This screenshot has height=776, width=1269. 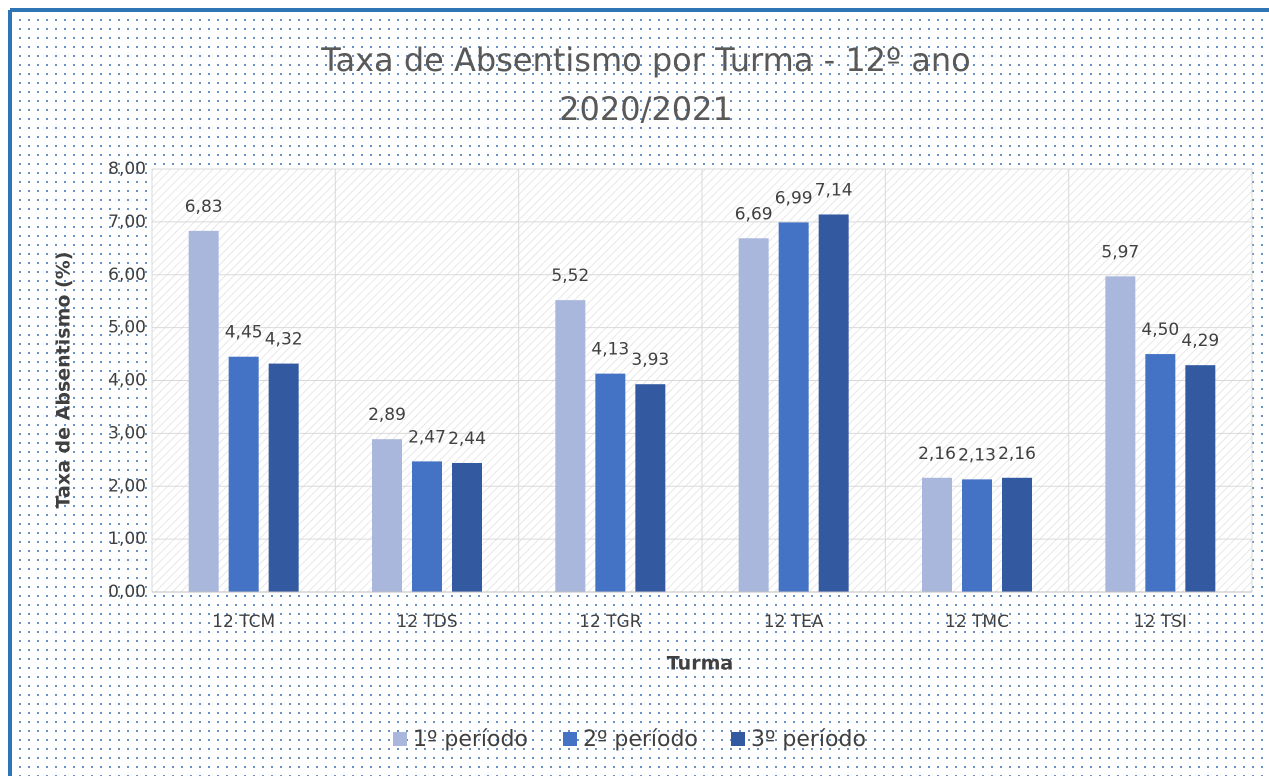 What do you see at coordinates (754, 214) in the screenshot?
I see `data-label: 6,69` at bounding box center [754, 214].